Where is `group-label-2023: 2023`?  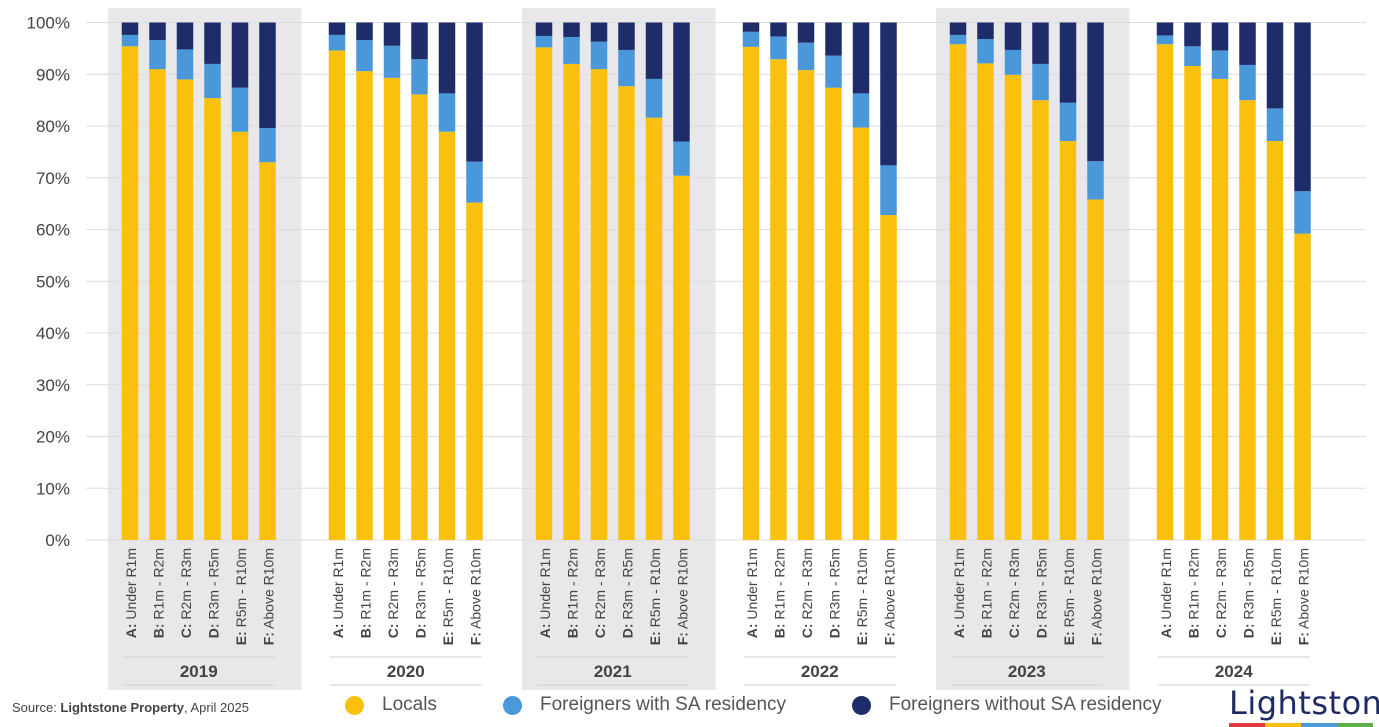
group-label-2023: 2023 is located at coordinates (1027, 671).